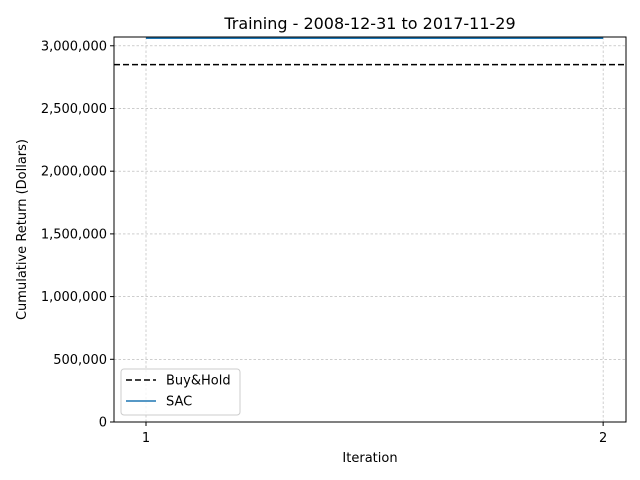 This screenshot has height=480, width=640. What do you see at coordinates (369, 458) in the screenshot?
I see `x-axis-label: Iteration` at bounding box center [369, 458].